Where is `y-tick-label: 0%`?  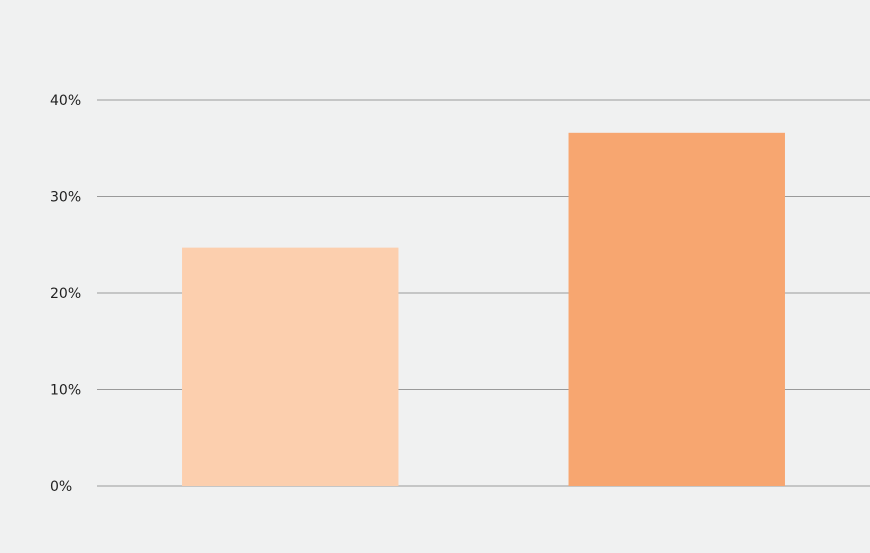
y-tick-label: 0% is located at coordinates (61, 487).